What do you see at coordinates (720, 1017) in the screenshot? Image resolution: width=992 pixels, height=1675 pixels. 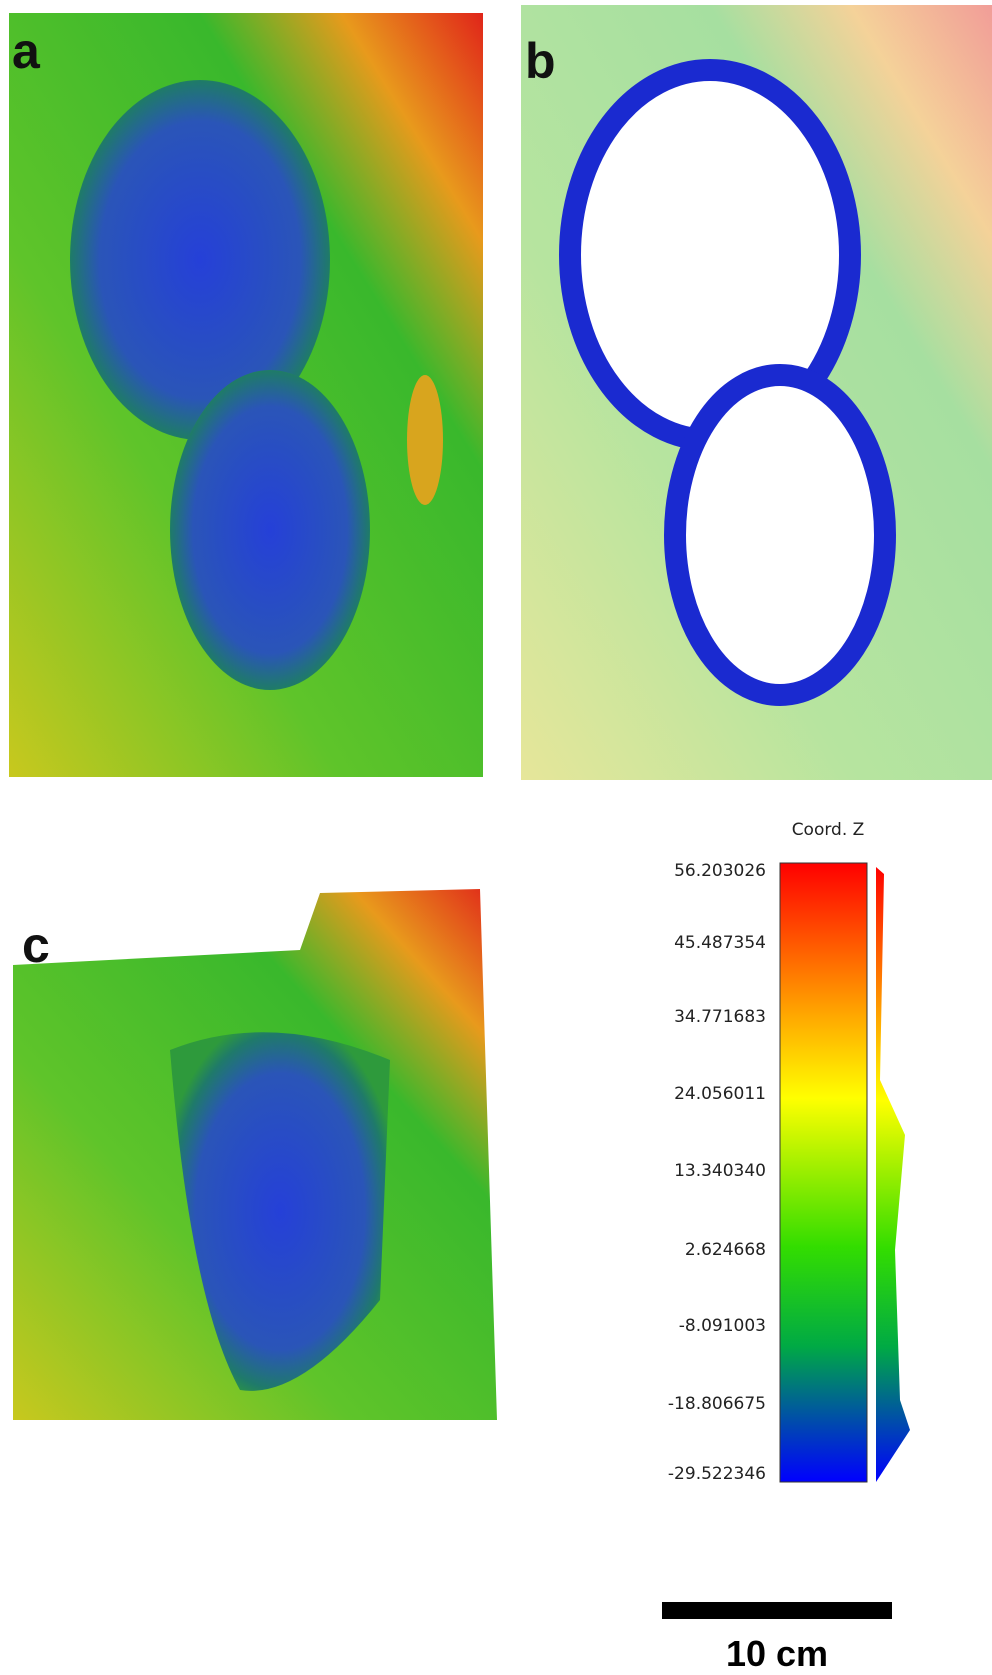 I see `colorbar-tick: 34.771683` at bounding box center [720, 1017].